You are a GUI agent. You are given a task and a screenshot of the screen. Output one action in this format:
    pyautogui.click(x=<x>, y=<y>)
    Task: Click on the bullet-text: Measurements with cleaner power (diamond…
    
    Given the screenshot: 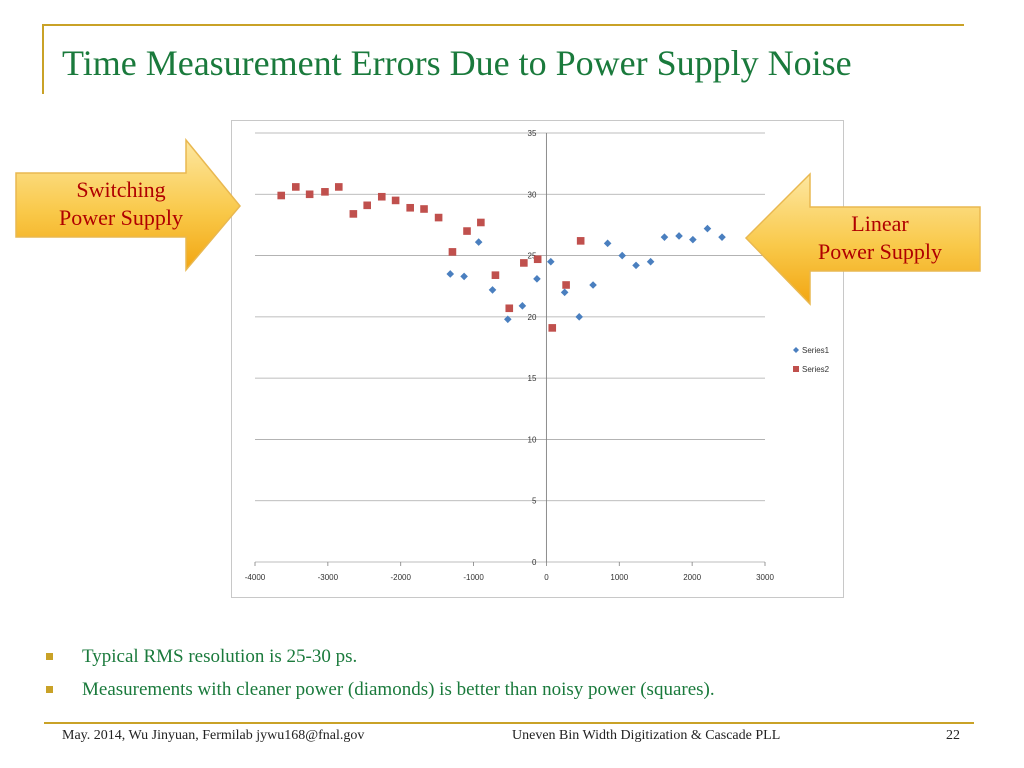 What is the action you would take?
    pyautogui.click(x=398, y=689)
    